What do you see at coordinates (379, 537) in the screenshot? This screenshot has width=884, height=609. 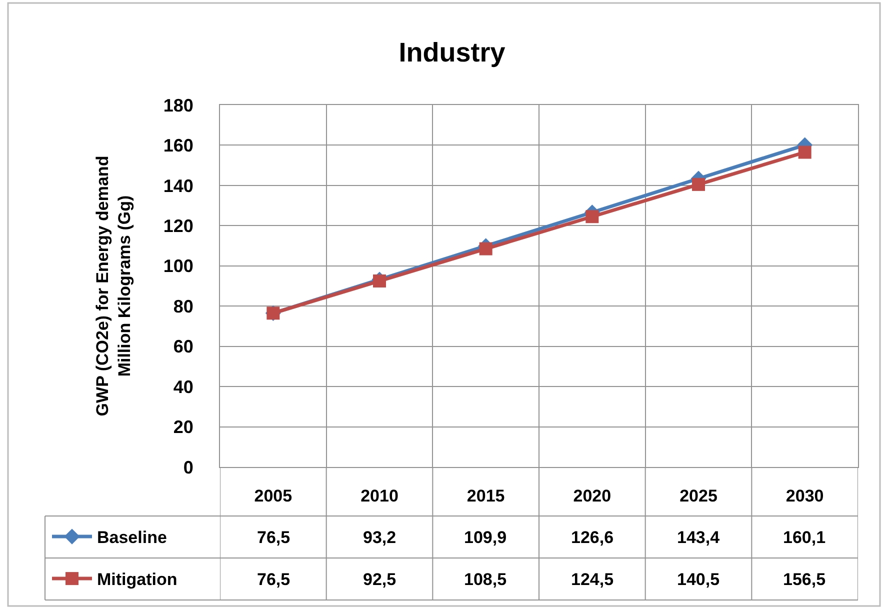 I see `data-label: 93,2` at bounding box center [379, 537].